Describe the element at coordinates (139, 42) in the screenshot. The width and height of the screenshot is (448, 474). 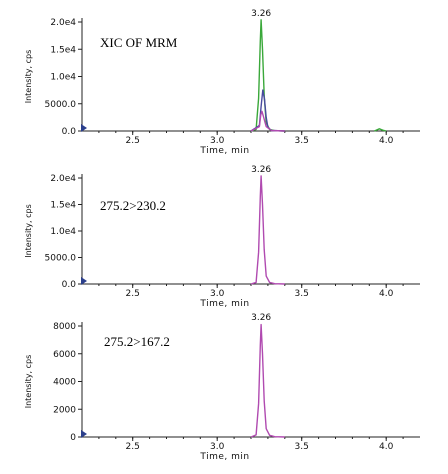
I see `panel-annotation: XIC OF MRM` at that location.